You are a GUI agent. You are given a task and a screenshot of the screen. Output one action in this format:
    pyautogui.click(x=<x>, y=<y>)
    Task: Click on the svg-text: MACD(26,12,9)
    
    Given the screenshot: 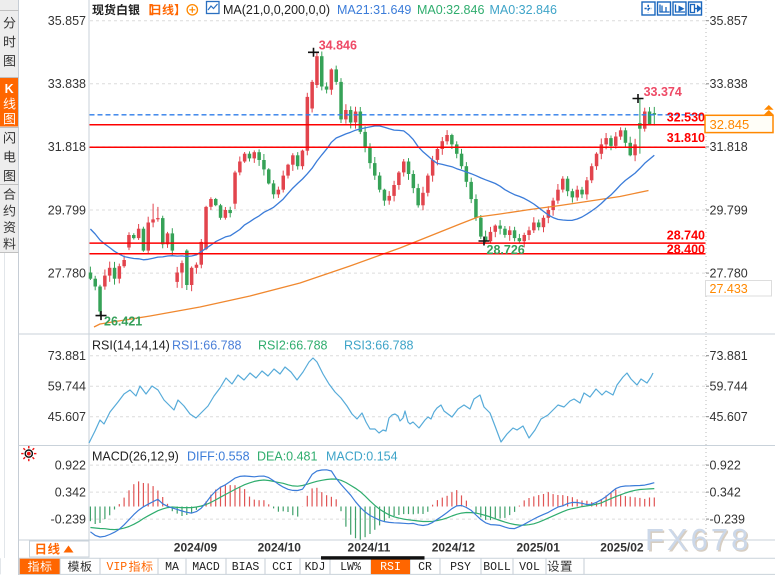 What is the action you would take?
    pyautogui.click(x=135, y=457)
    